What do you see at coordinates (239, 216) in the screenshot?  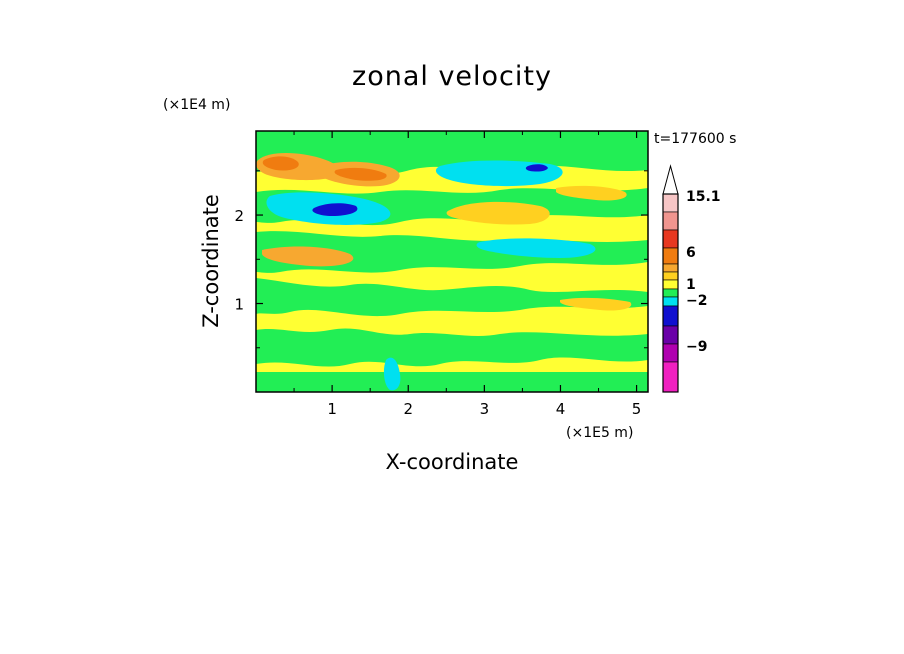 I see `y-tick-label: 2` at bounding box center [239, 216].